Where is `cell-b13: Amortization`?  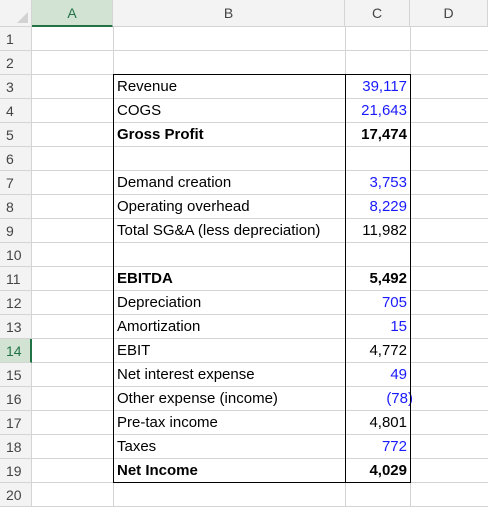 cell-b13: Amortization is located at coordinates (159, 326).